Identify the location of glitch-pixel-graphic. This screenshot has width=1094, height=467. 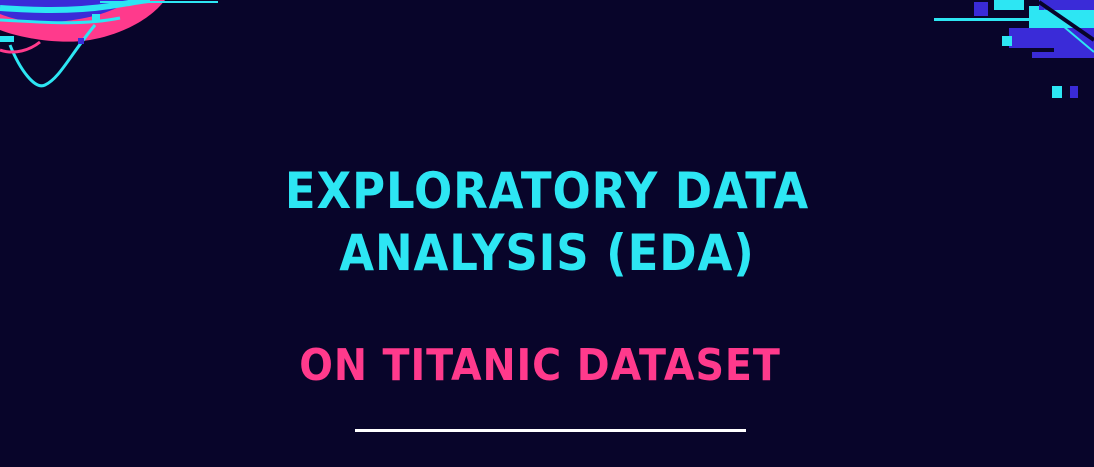
(1014, 49).